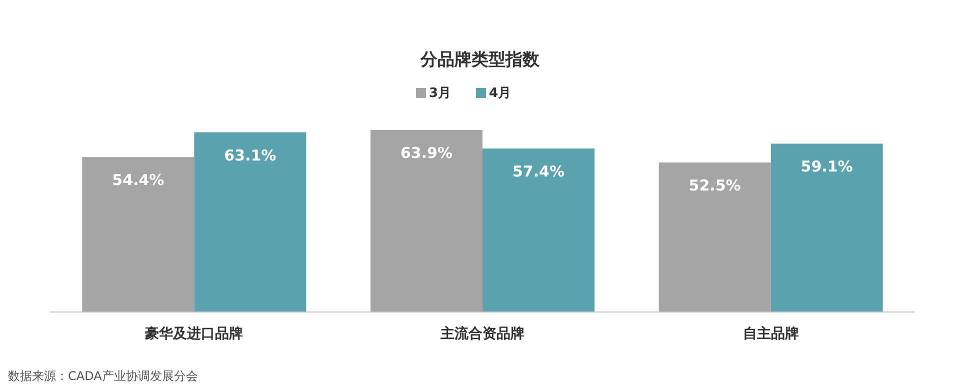 The image size is (960, 392). I want to click on data-label: 59.1%, so click(826, 167).